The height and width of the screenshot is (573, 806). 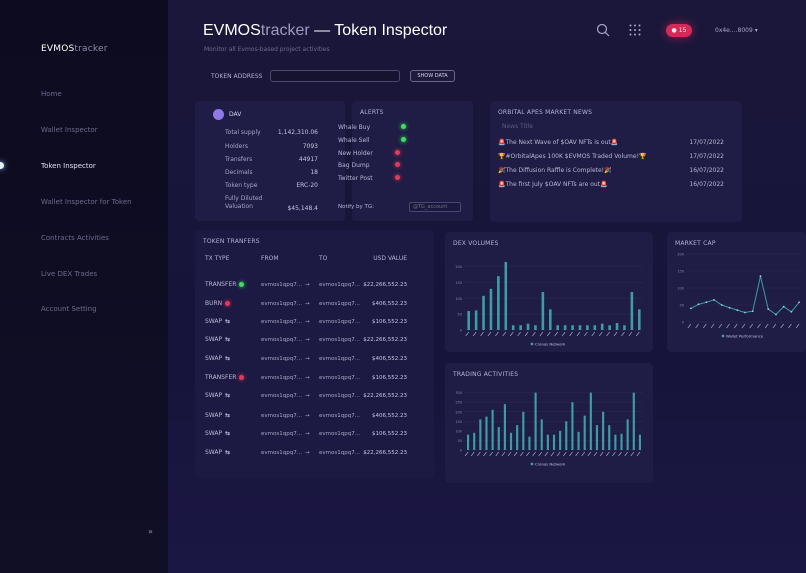 I want to click on tx-type-label: SWAP, so click(x=214, y=452).